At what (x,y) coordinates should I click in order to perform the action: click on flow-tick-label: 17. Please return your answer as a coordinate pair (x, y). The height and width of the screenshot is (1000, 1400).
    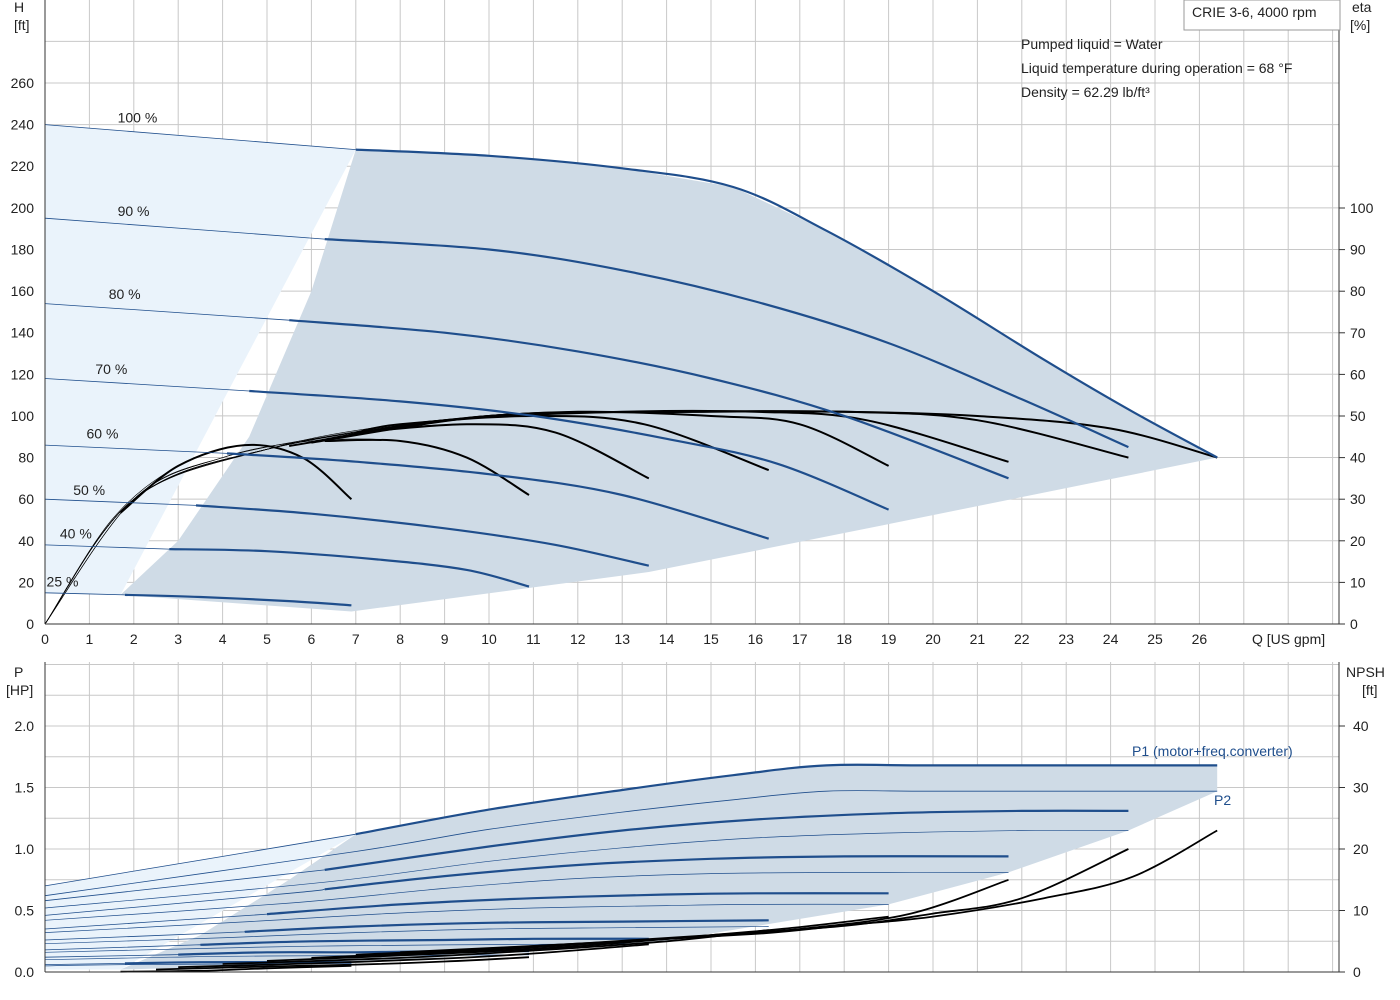
    Looking at the image, I should click on (800, 639).